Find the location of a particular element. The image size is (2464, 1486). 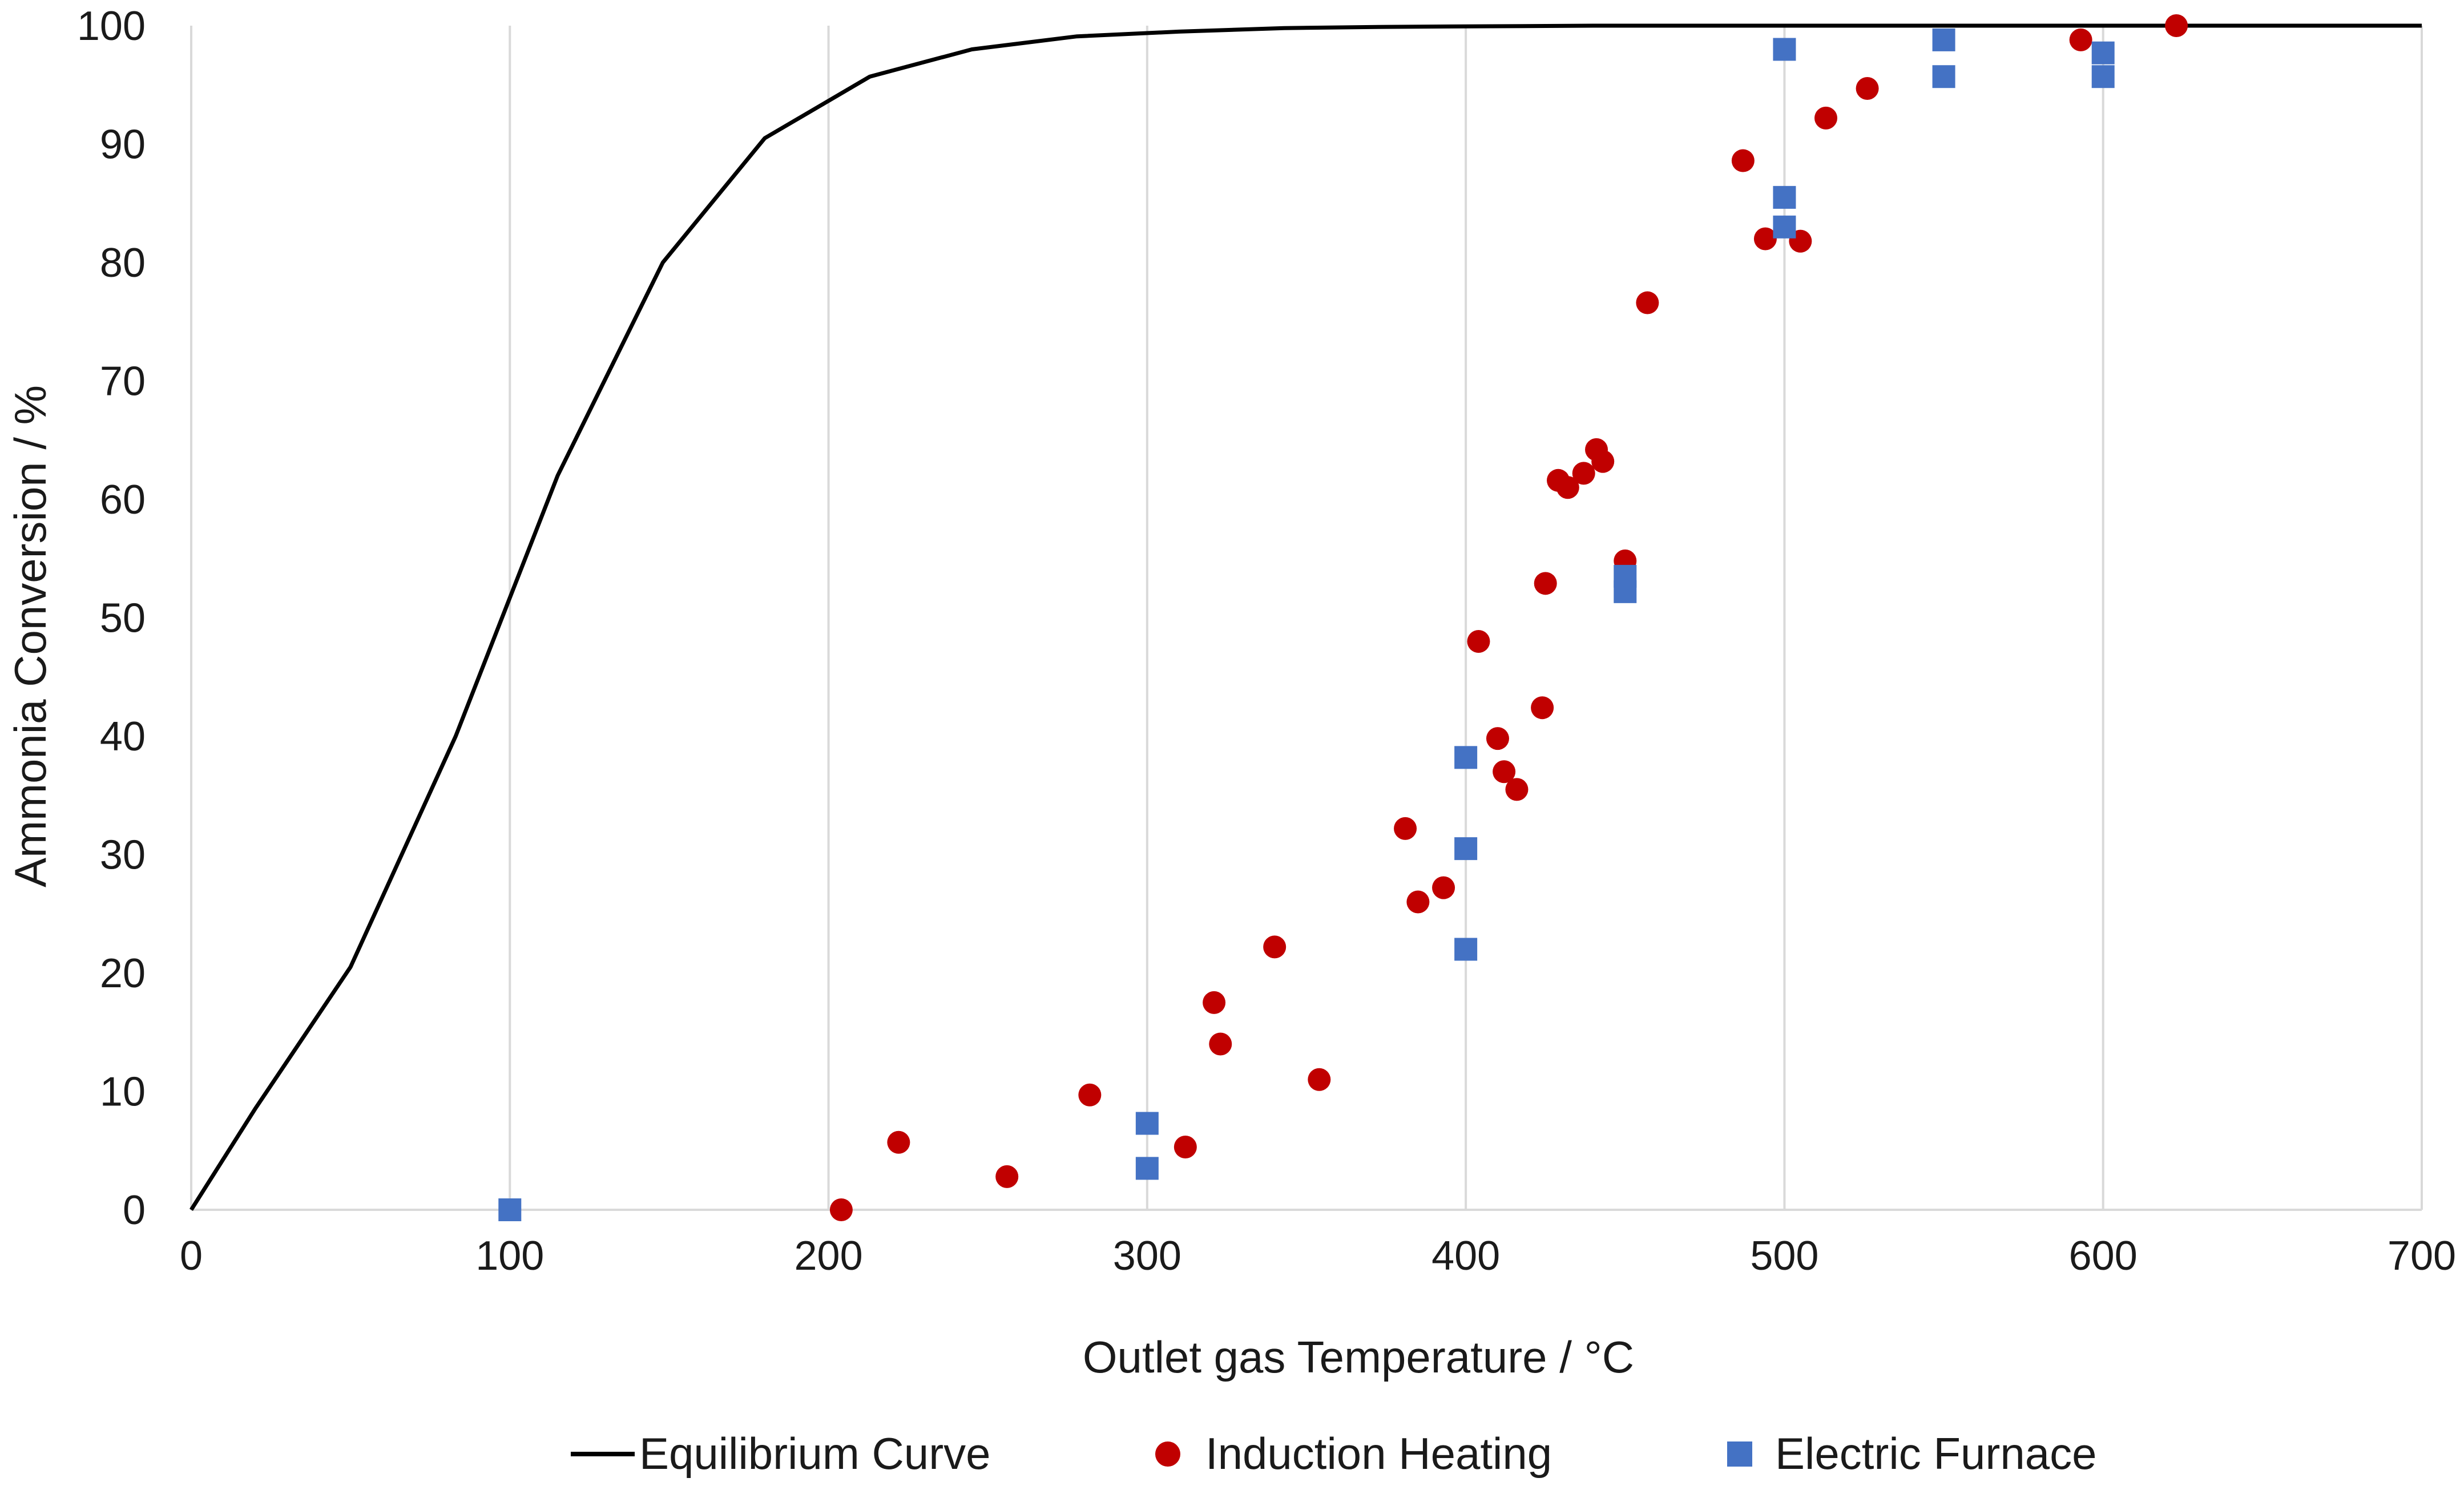

y-tick-label-0: 0 is located at coordinates (134, 1210).